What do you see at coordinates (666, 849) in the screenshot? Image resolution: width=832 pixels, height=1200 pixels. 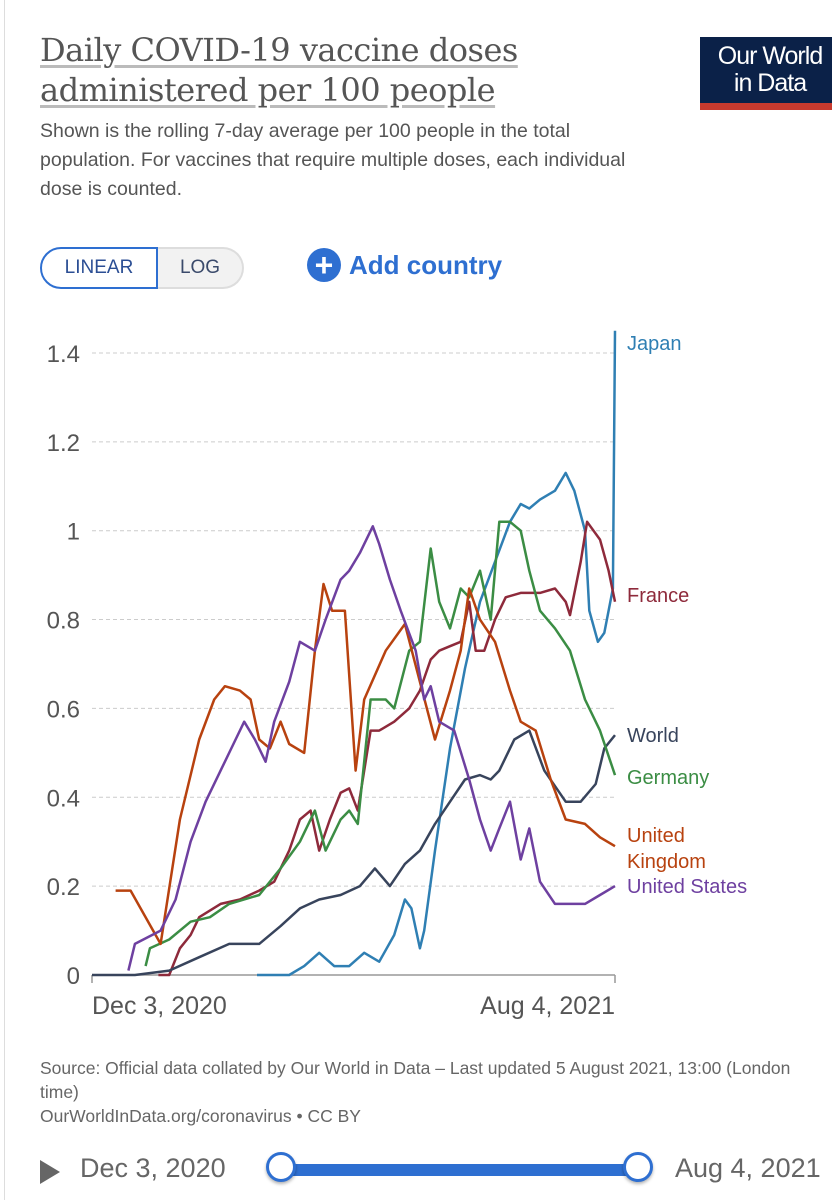 I see `series-label-united-kingdom: United Kingdom` at bounding box center [666, 849].